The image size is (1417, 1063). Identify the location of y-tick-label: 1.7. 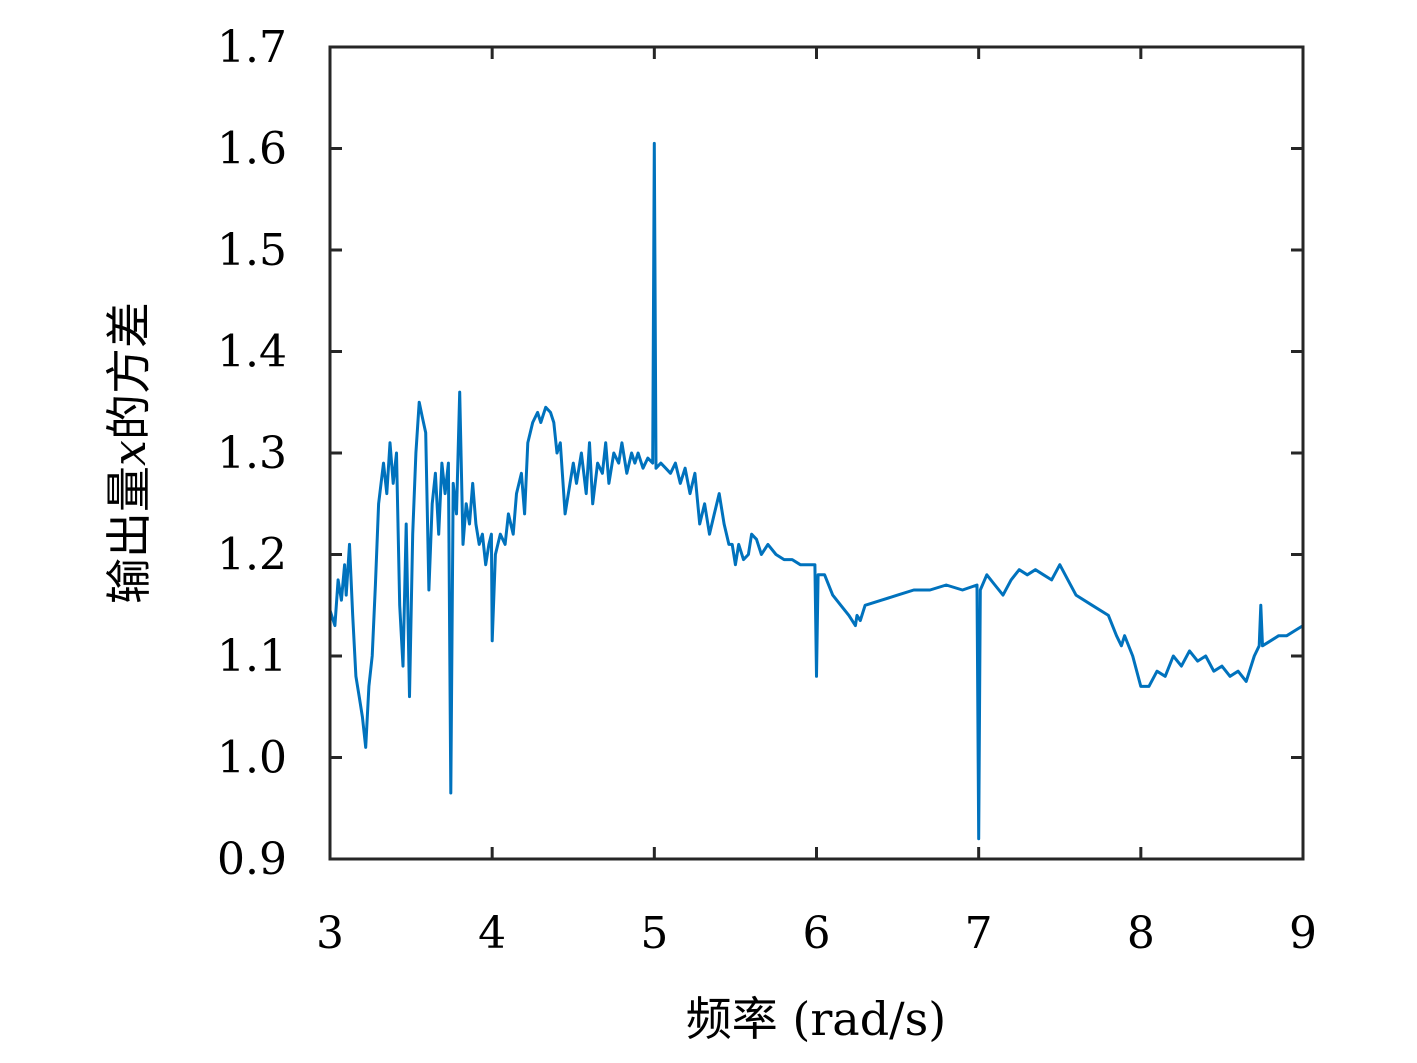
(252, 47).